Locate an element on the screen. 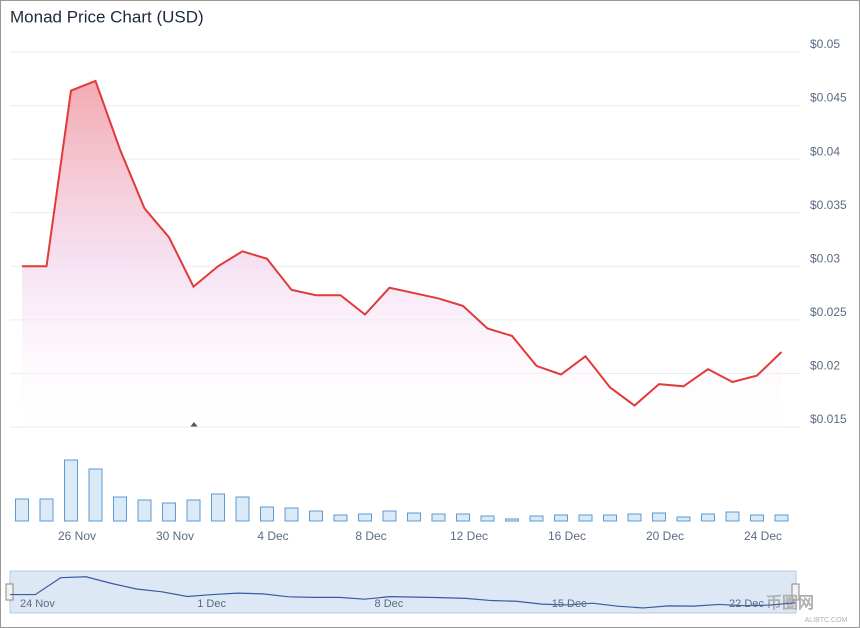 The width and height of the screenshot is (860, 628). navigator-label: 15 Dec is located at coordinates (569, 604).